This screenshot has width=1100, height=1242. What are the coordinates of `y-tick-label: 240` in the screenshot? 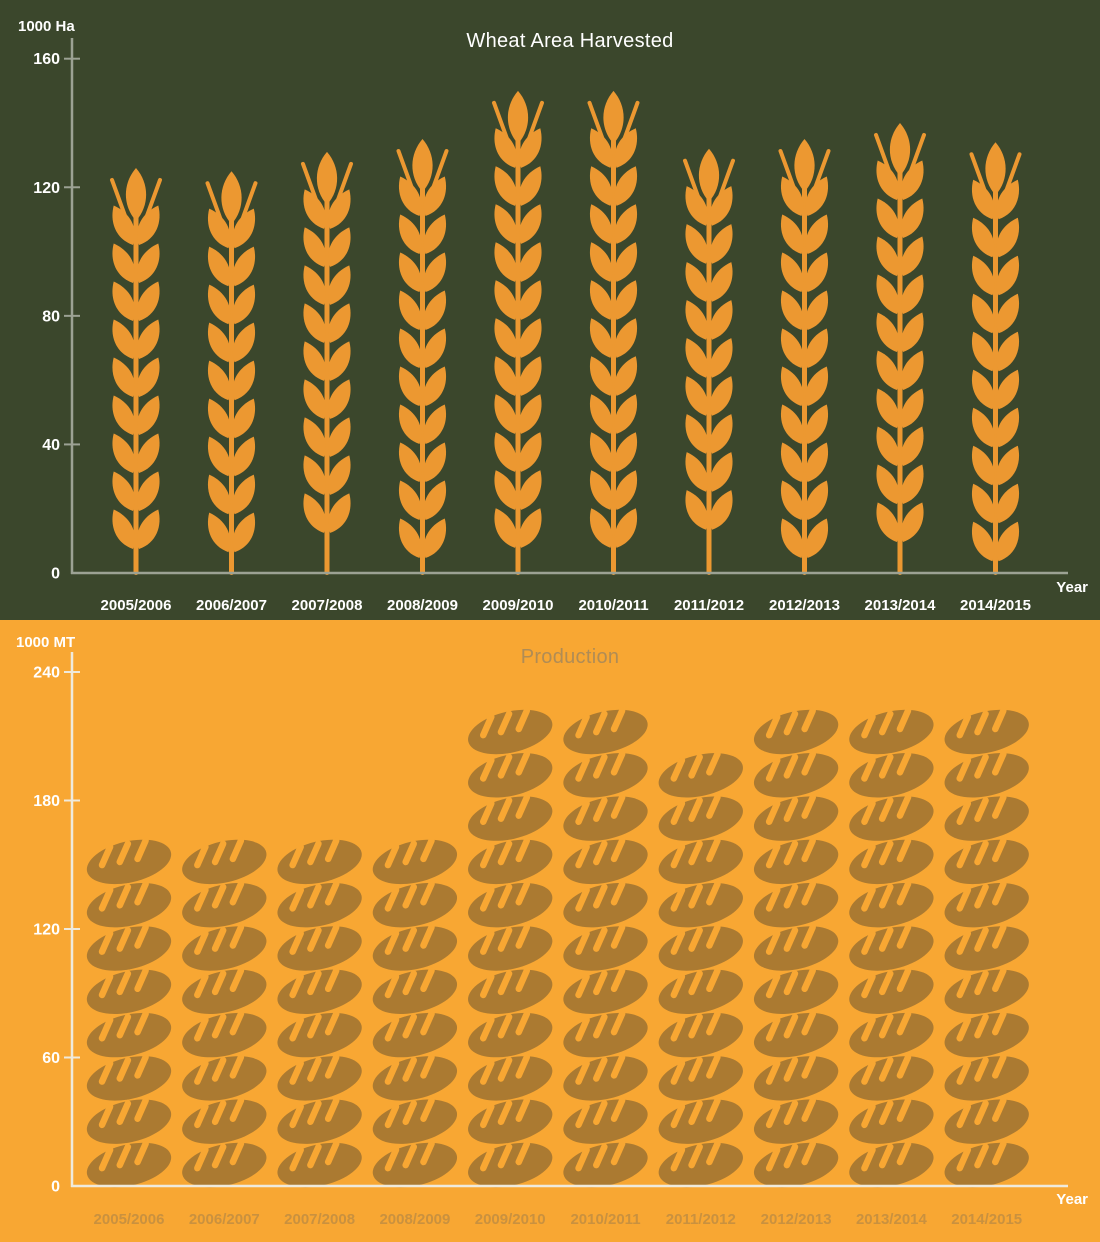 It's located at (46, 673).